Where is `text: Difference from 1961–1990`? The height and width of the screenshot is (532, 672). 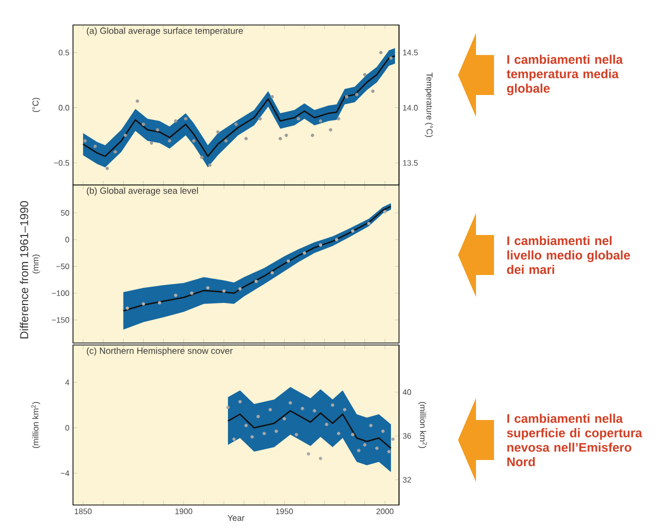
text: Difference from 1961–1990 is located at coordinates (24, 269).